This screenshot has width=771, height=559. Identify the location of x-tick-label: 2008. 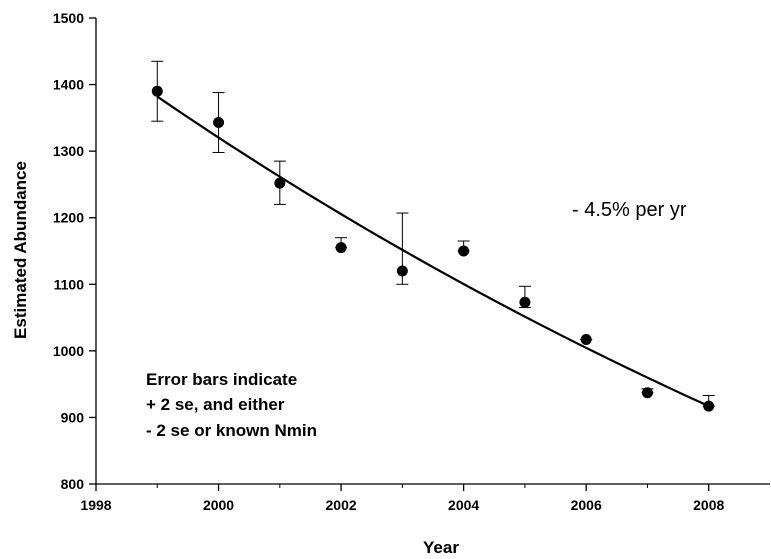
(708, 505).